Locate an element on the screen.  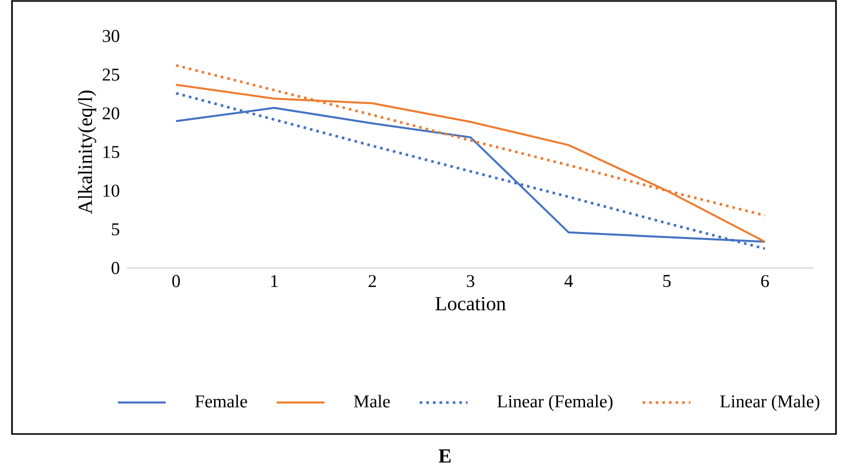
legend-label: Female is located at coordinates (221, 401).